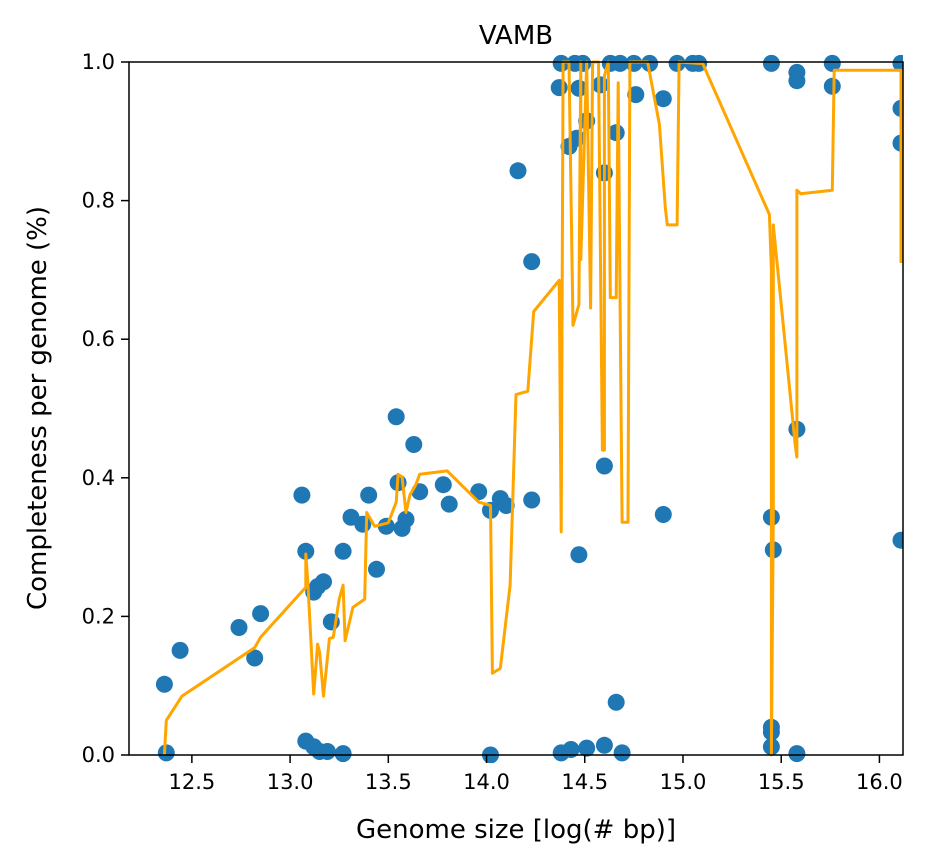 Image resolution: width=929 pixels, height=867 pixels. Describe the element at coordinates (98, 755) in the screenshot. I see `y-tick-label: 0.0` at that location.